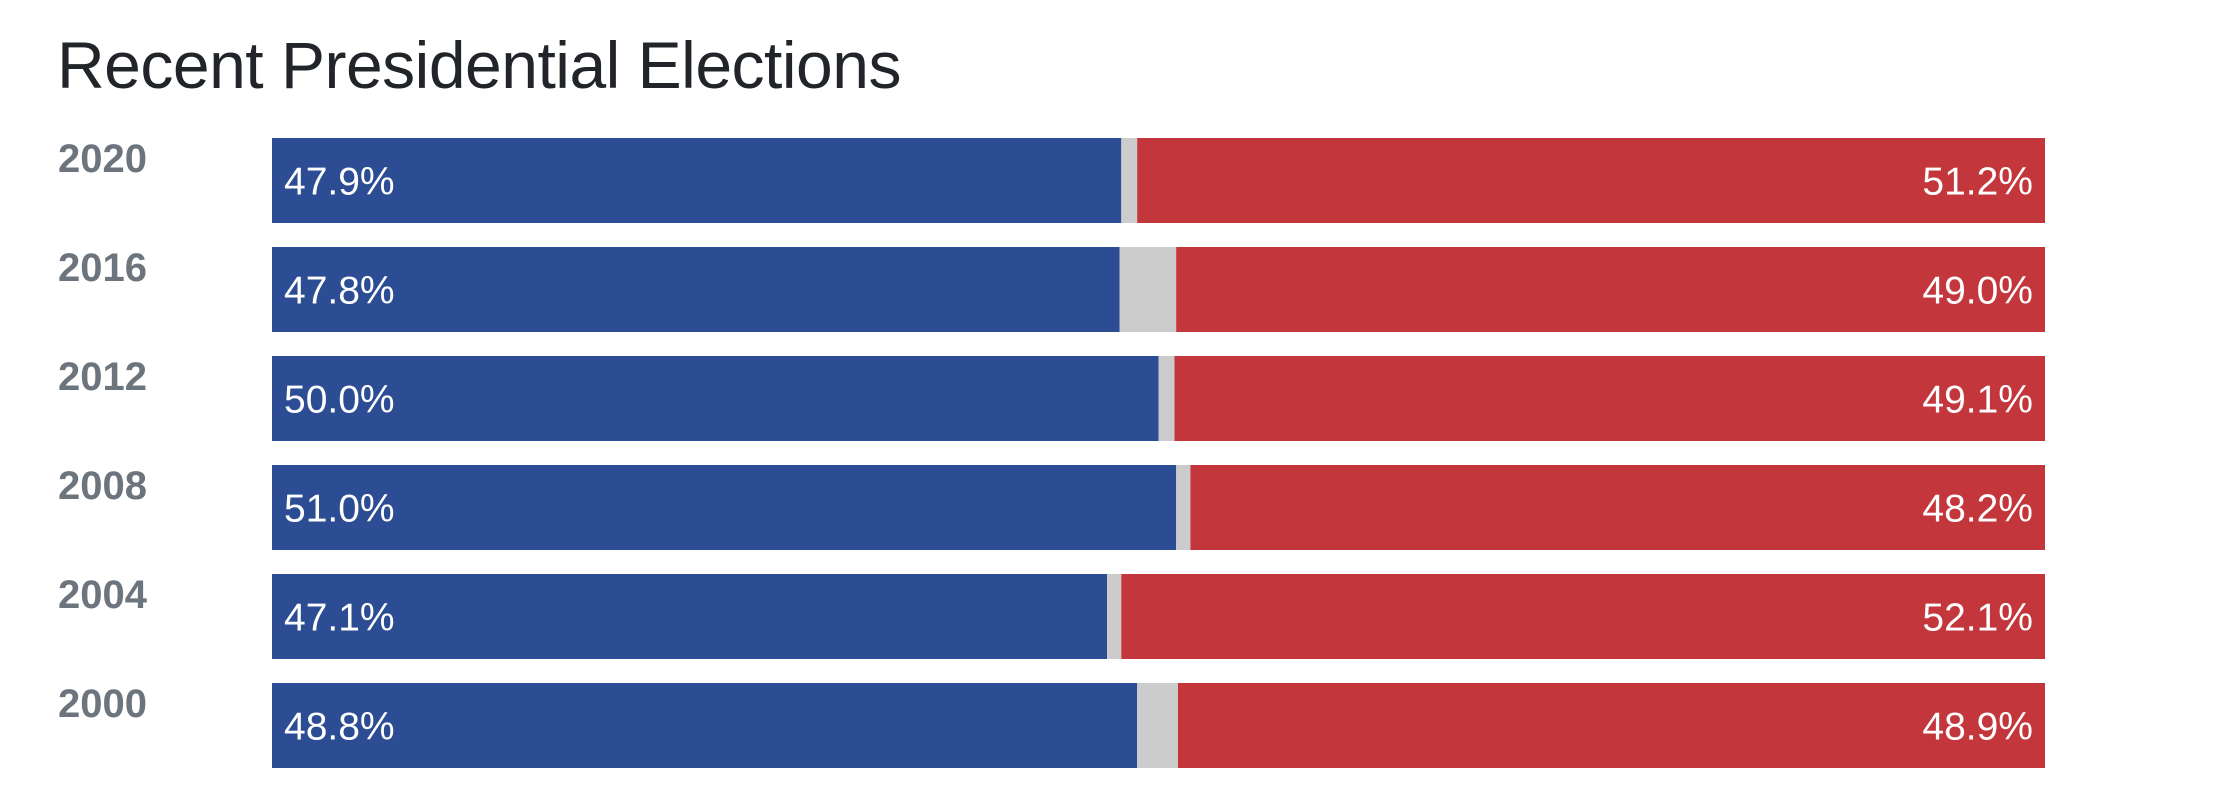 The height and width of the screenshot is (806, 2224). I want to click on year-label: 2012, so click(102, 377).